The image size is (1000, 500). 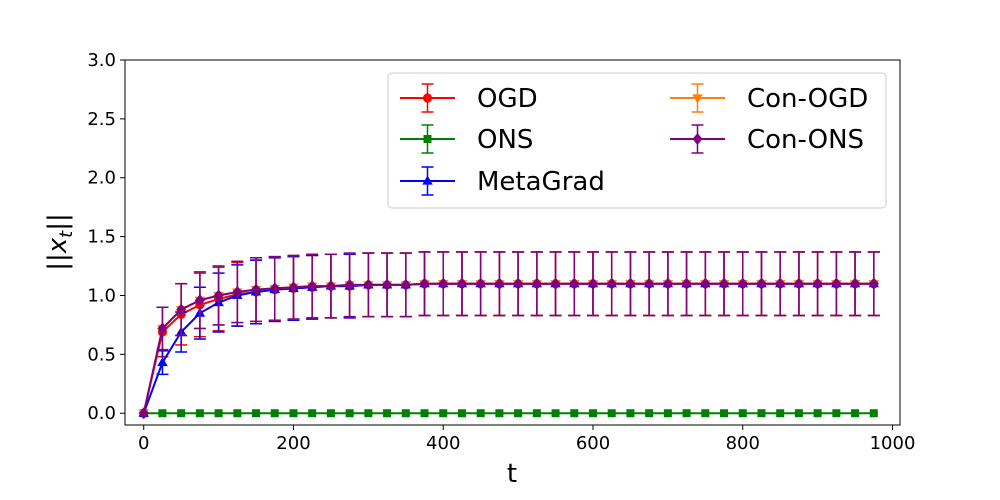 What do you see at coordinates (767, 139) in the screenshot?
I see `legend-entry-con-ons: Con-ONS` at bounding box center [767, 139].